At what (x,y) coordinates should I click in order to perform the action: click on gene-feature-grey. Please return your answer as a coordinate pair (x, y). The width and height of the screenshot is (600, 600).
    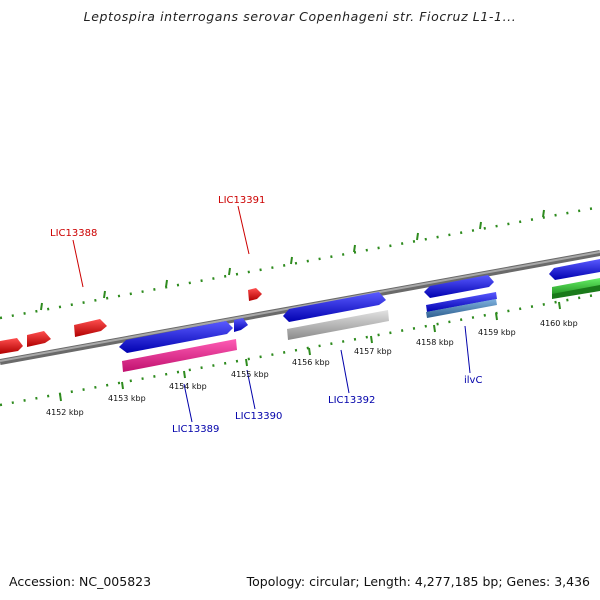
    Looking at the image, I should click on (338, 325).